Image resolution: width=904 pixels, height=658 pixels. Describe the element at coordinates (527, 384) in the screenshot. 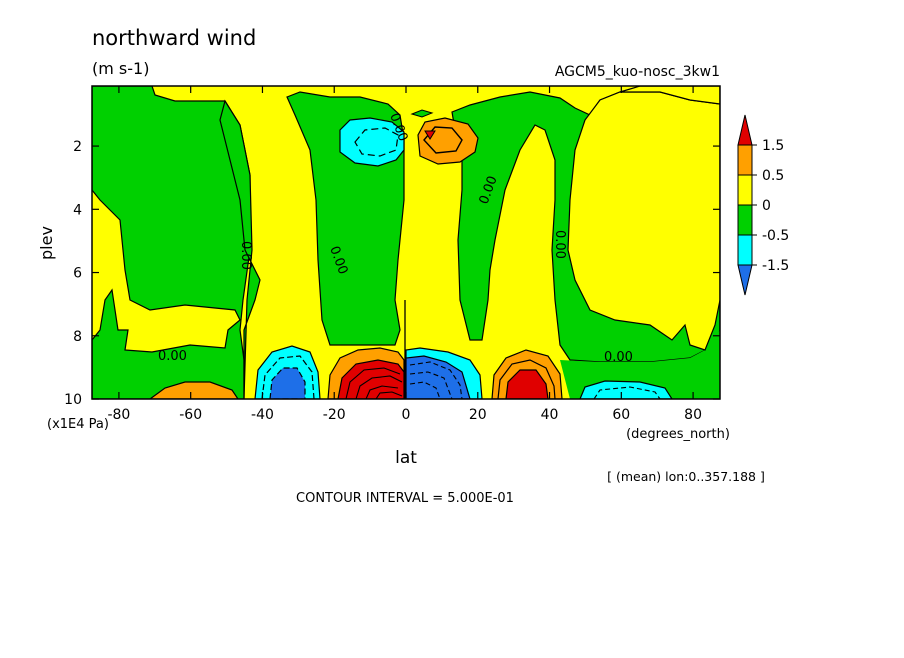

I see `fill-red-low-north` at that location.